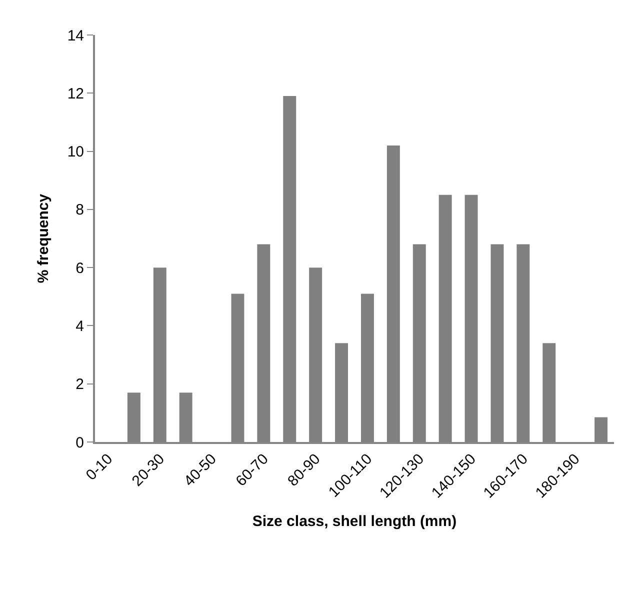  I want to click on y-tick-label: 0, so click(80, 443).